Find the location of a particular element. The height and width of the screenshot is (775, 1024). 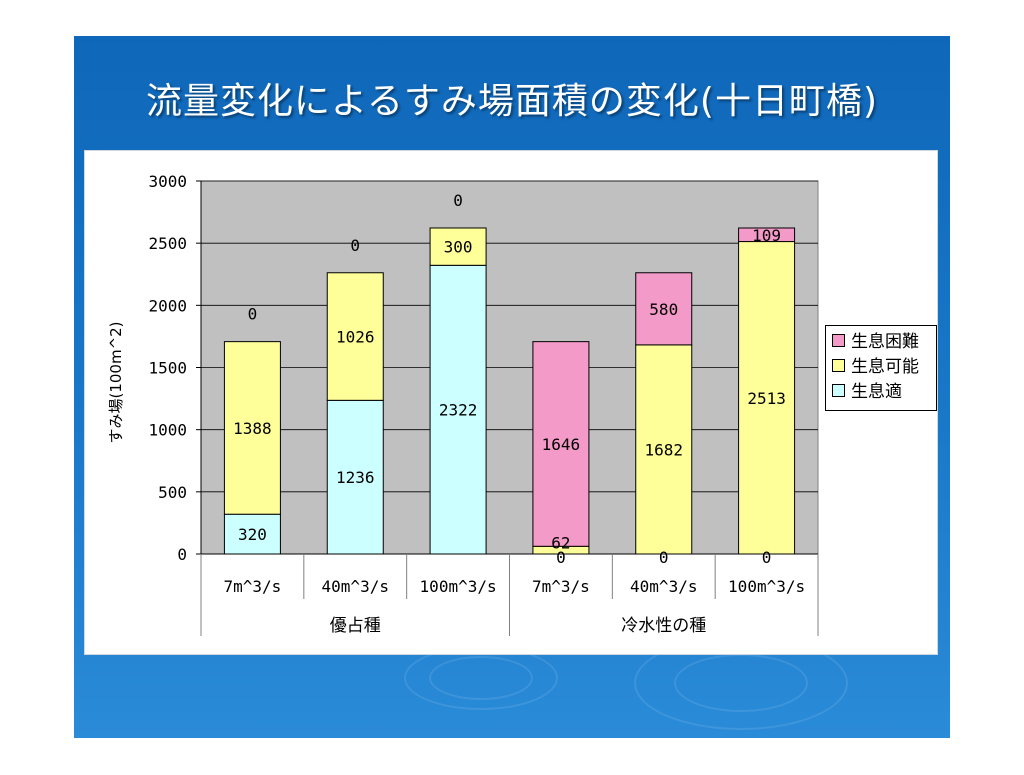

legend-label: 生息適 is located at coordinates (876, 392).